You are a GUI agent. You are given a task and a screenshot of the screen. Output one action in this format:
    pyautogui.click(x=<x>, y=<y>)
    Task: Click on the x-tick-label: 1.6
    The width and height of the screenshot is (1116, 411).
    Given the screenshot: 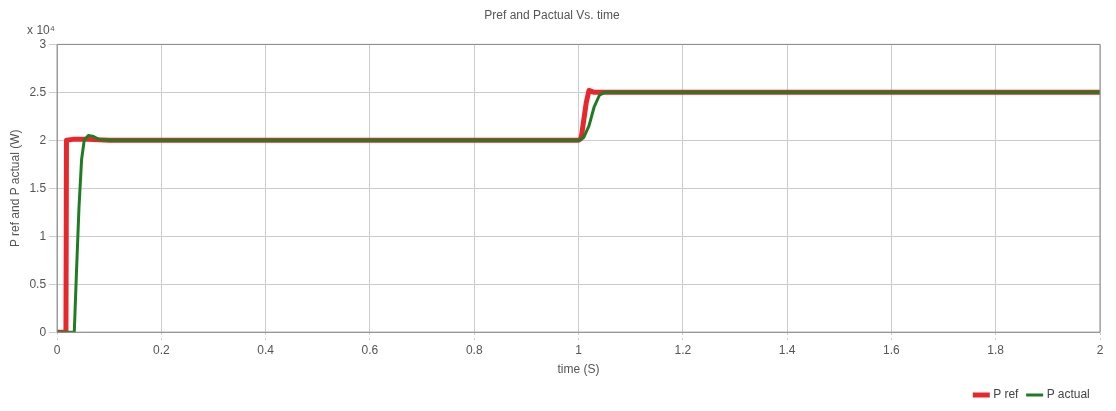 What is the action you would take?
    pyautogui.click(x=892, y=349)
    